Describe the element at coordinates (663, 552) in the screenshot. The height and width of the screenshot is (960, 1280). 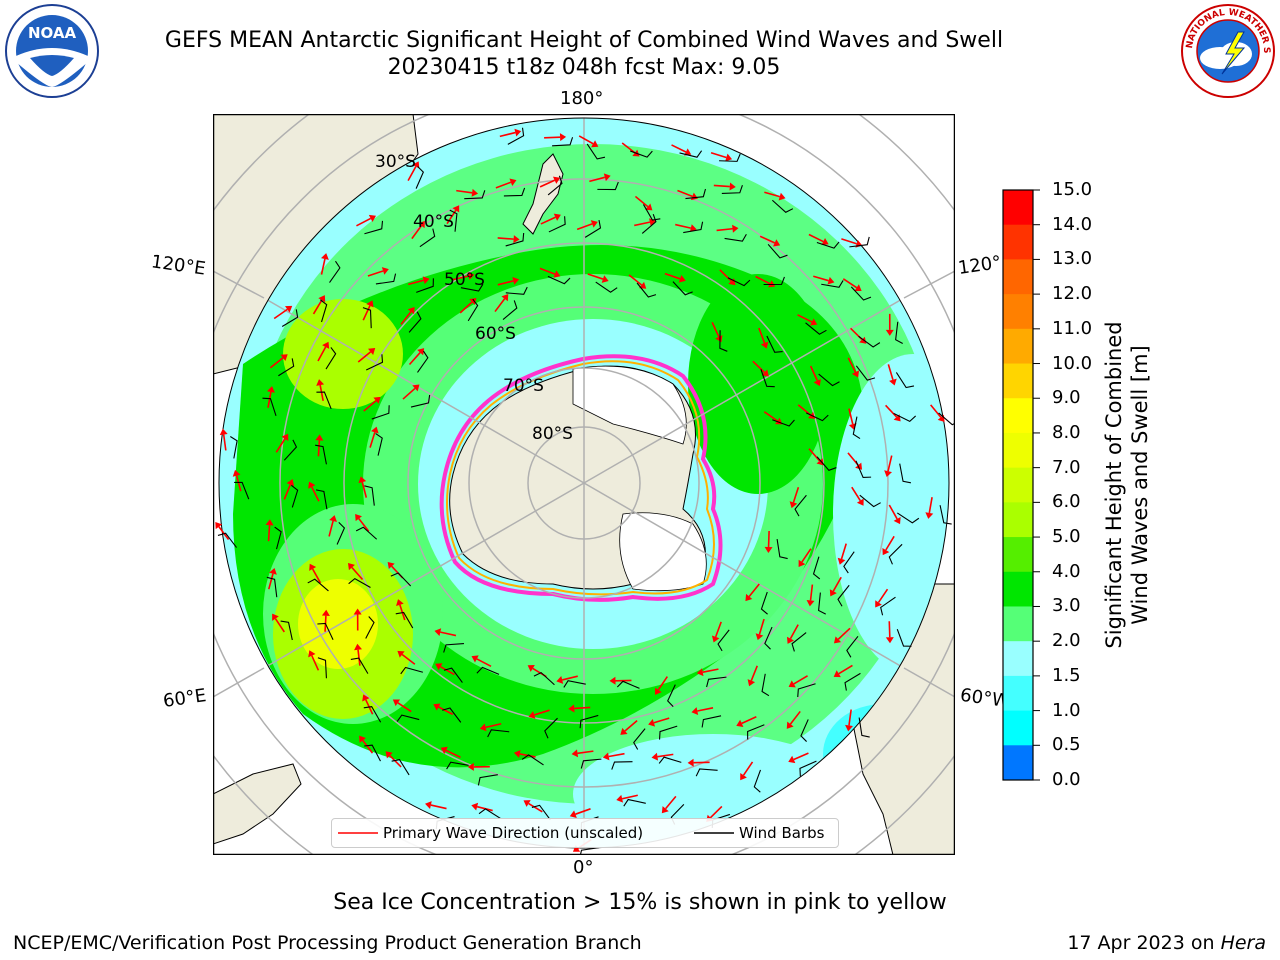
I see `weddell-ice-shelf` at that location.